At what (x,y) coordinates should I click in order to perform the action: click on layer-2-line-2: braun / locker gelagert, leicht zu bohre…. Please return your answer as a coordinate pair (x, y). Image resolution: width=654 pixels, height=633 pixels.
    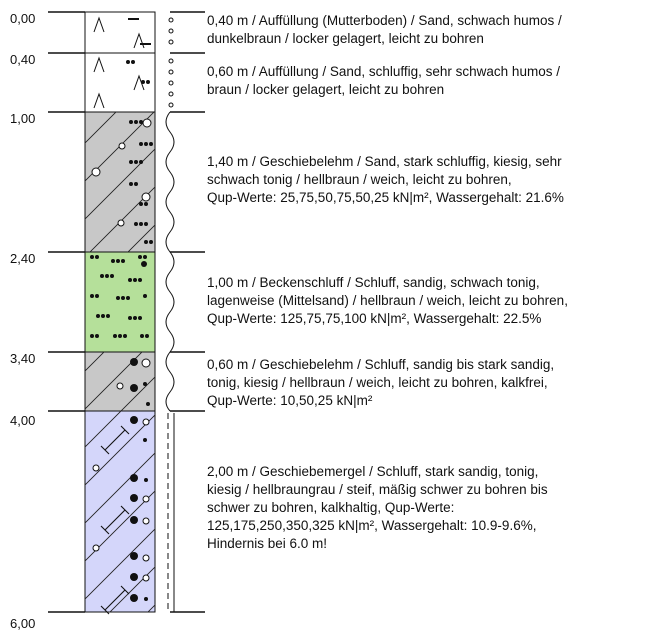
    Looking at the image, I should click on (326, 89).